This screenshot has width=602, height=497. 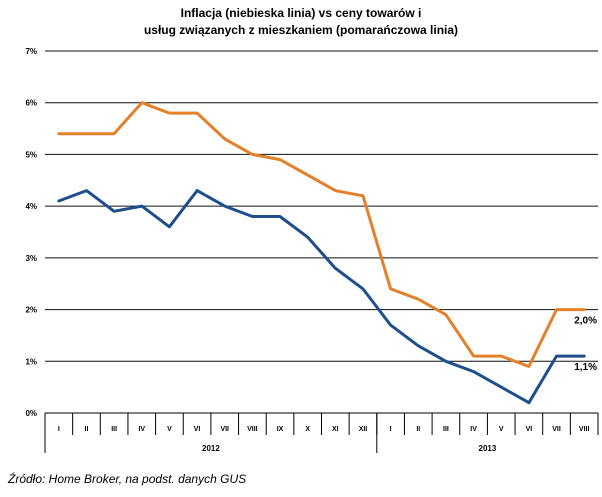 I want to click on y-tick-label: 3%, so click(x=31, y=258).